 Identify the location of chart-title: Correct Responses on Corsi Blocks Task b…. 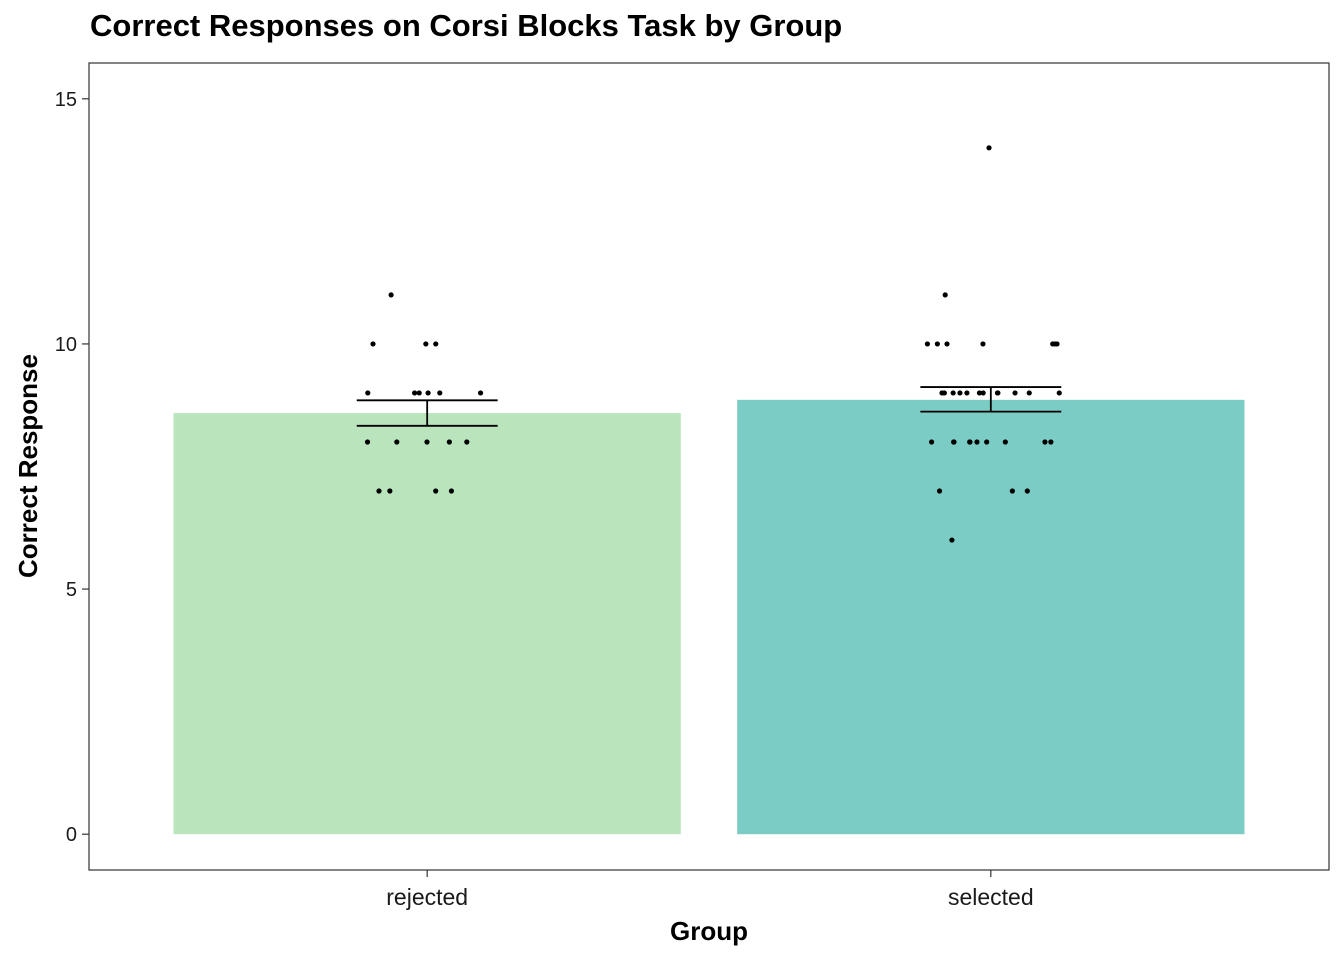
(466, 25).